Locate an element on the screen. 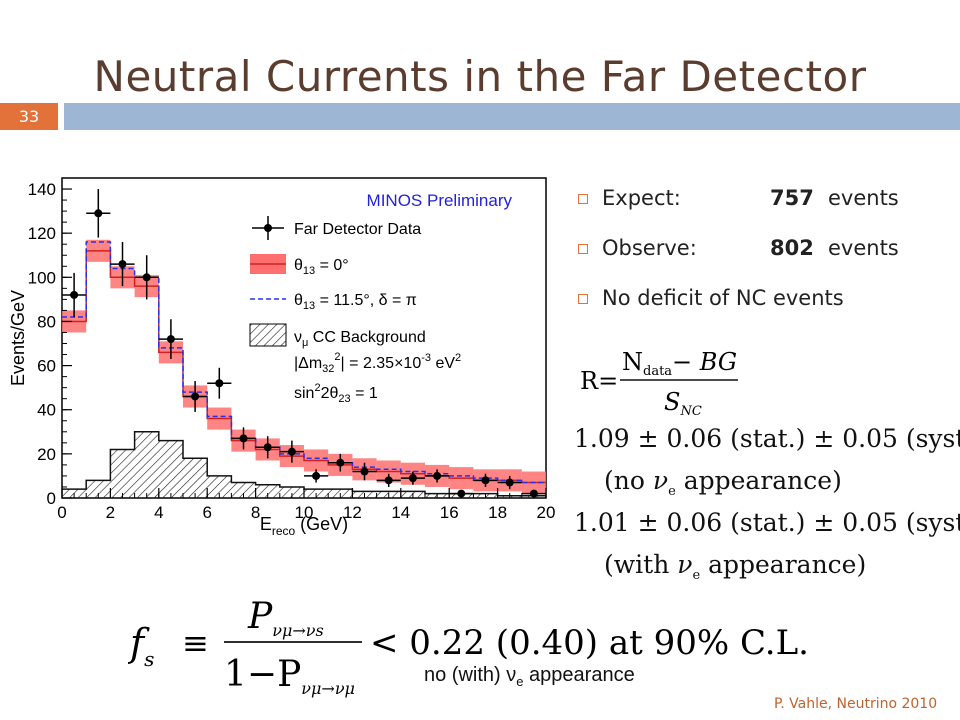 This screenshot has width=960, height=720. legend-label: Far Detector Data is located at coordinates (357, 229).